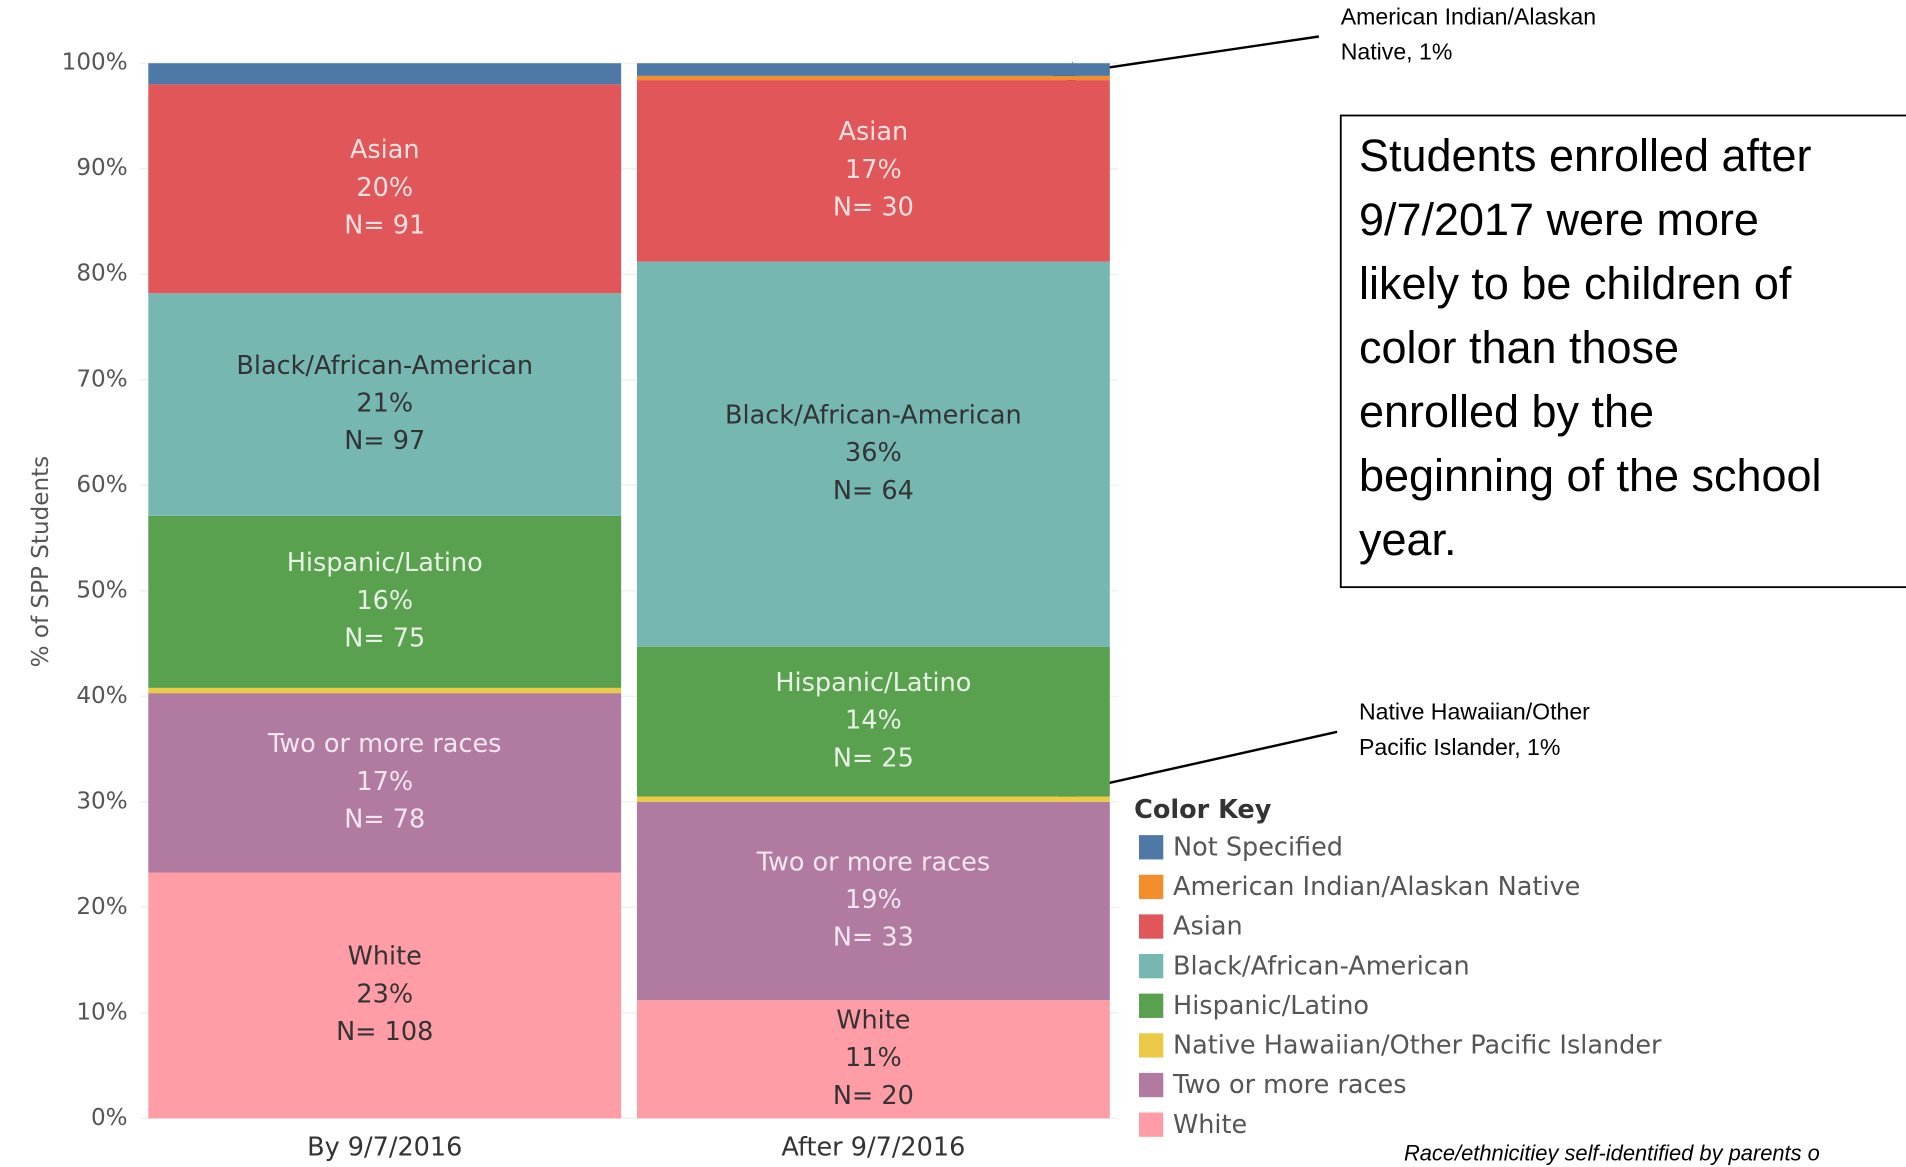 The image size is (1906, 1167). I want to click on y-tick-label: 90%, so click(101, 168).